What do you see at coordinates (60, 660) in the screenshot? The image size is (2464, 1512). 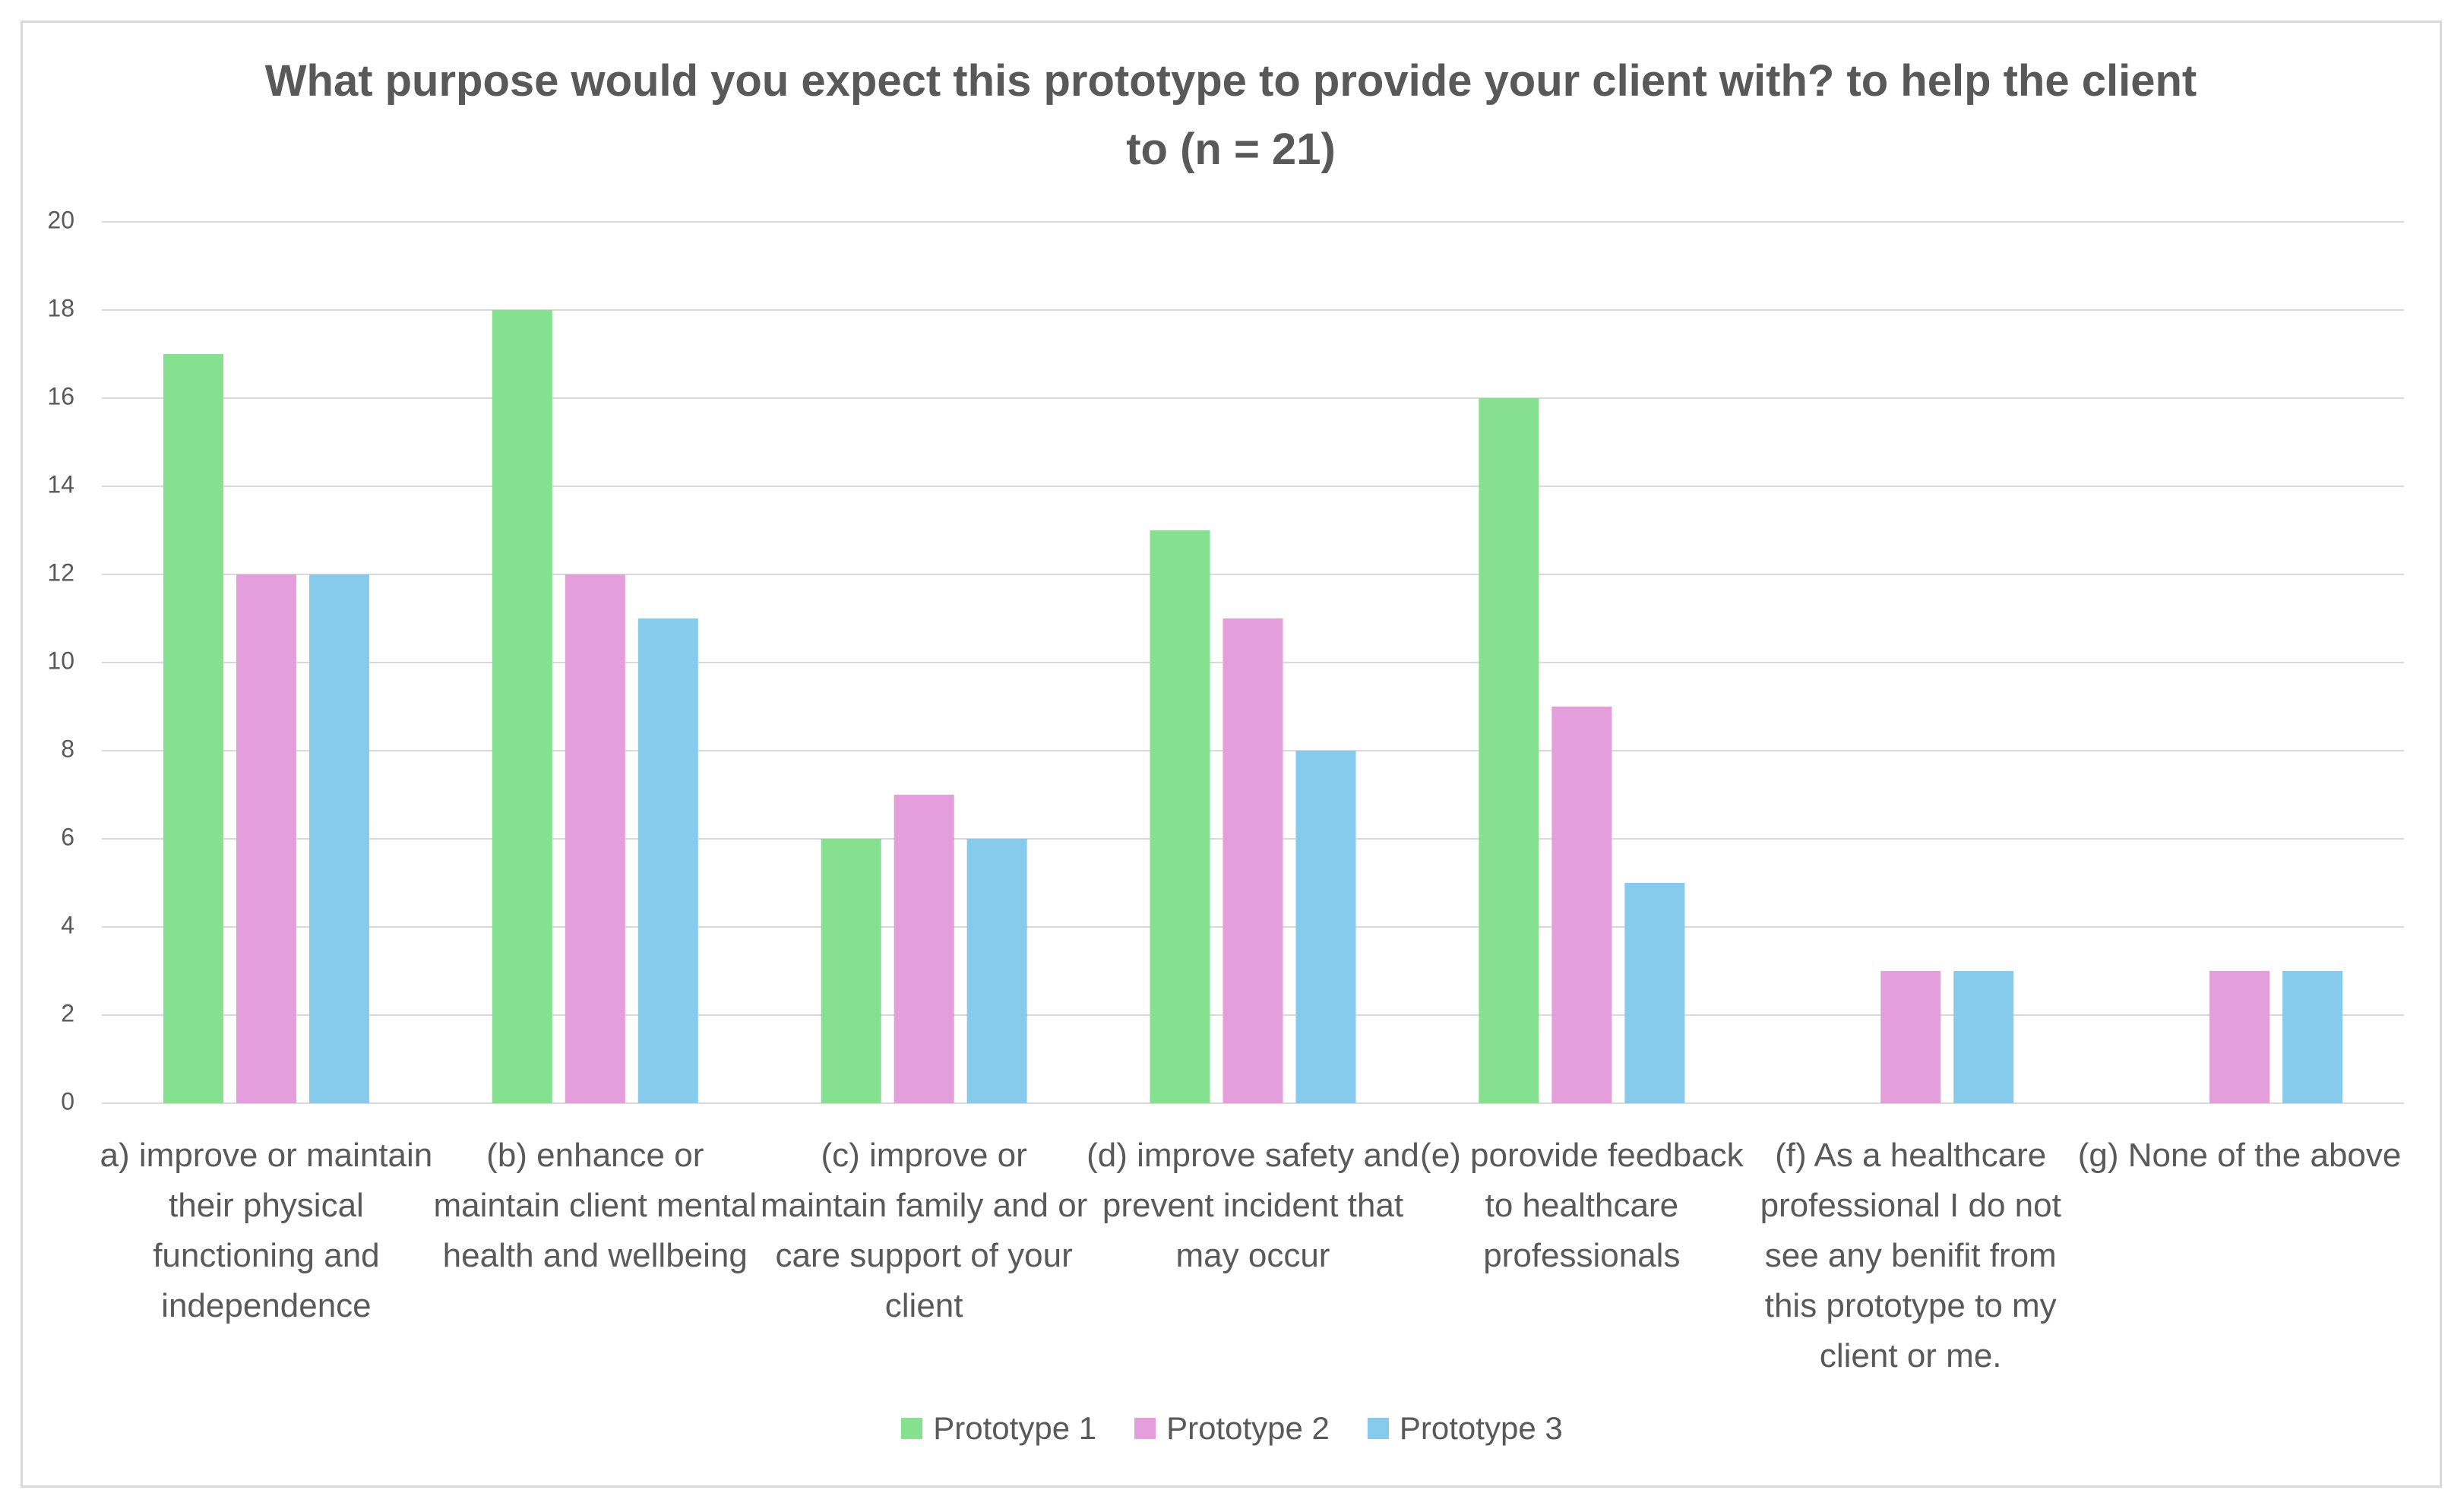 I see `y-tick-label: 10` at bounding box center [60, 660].